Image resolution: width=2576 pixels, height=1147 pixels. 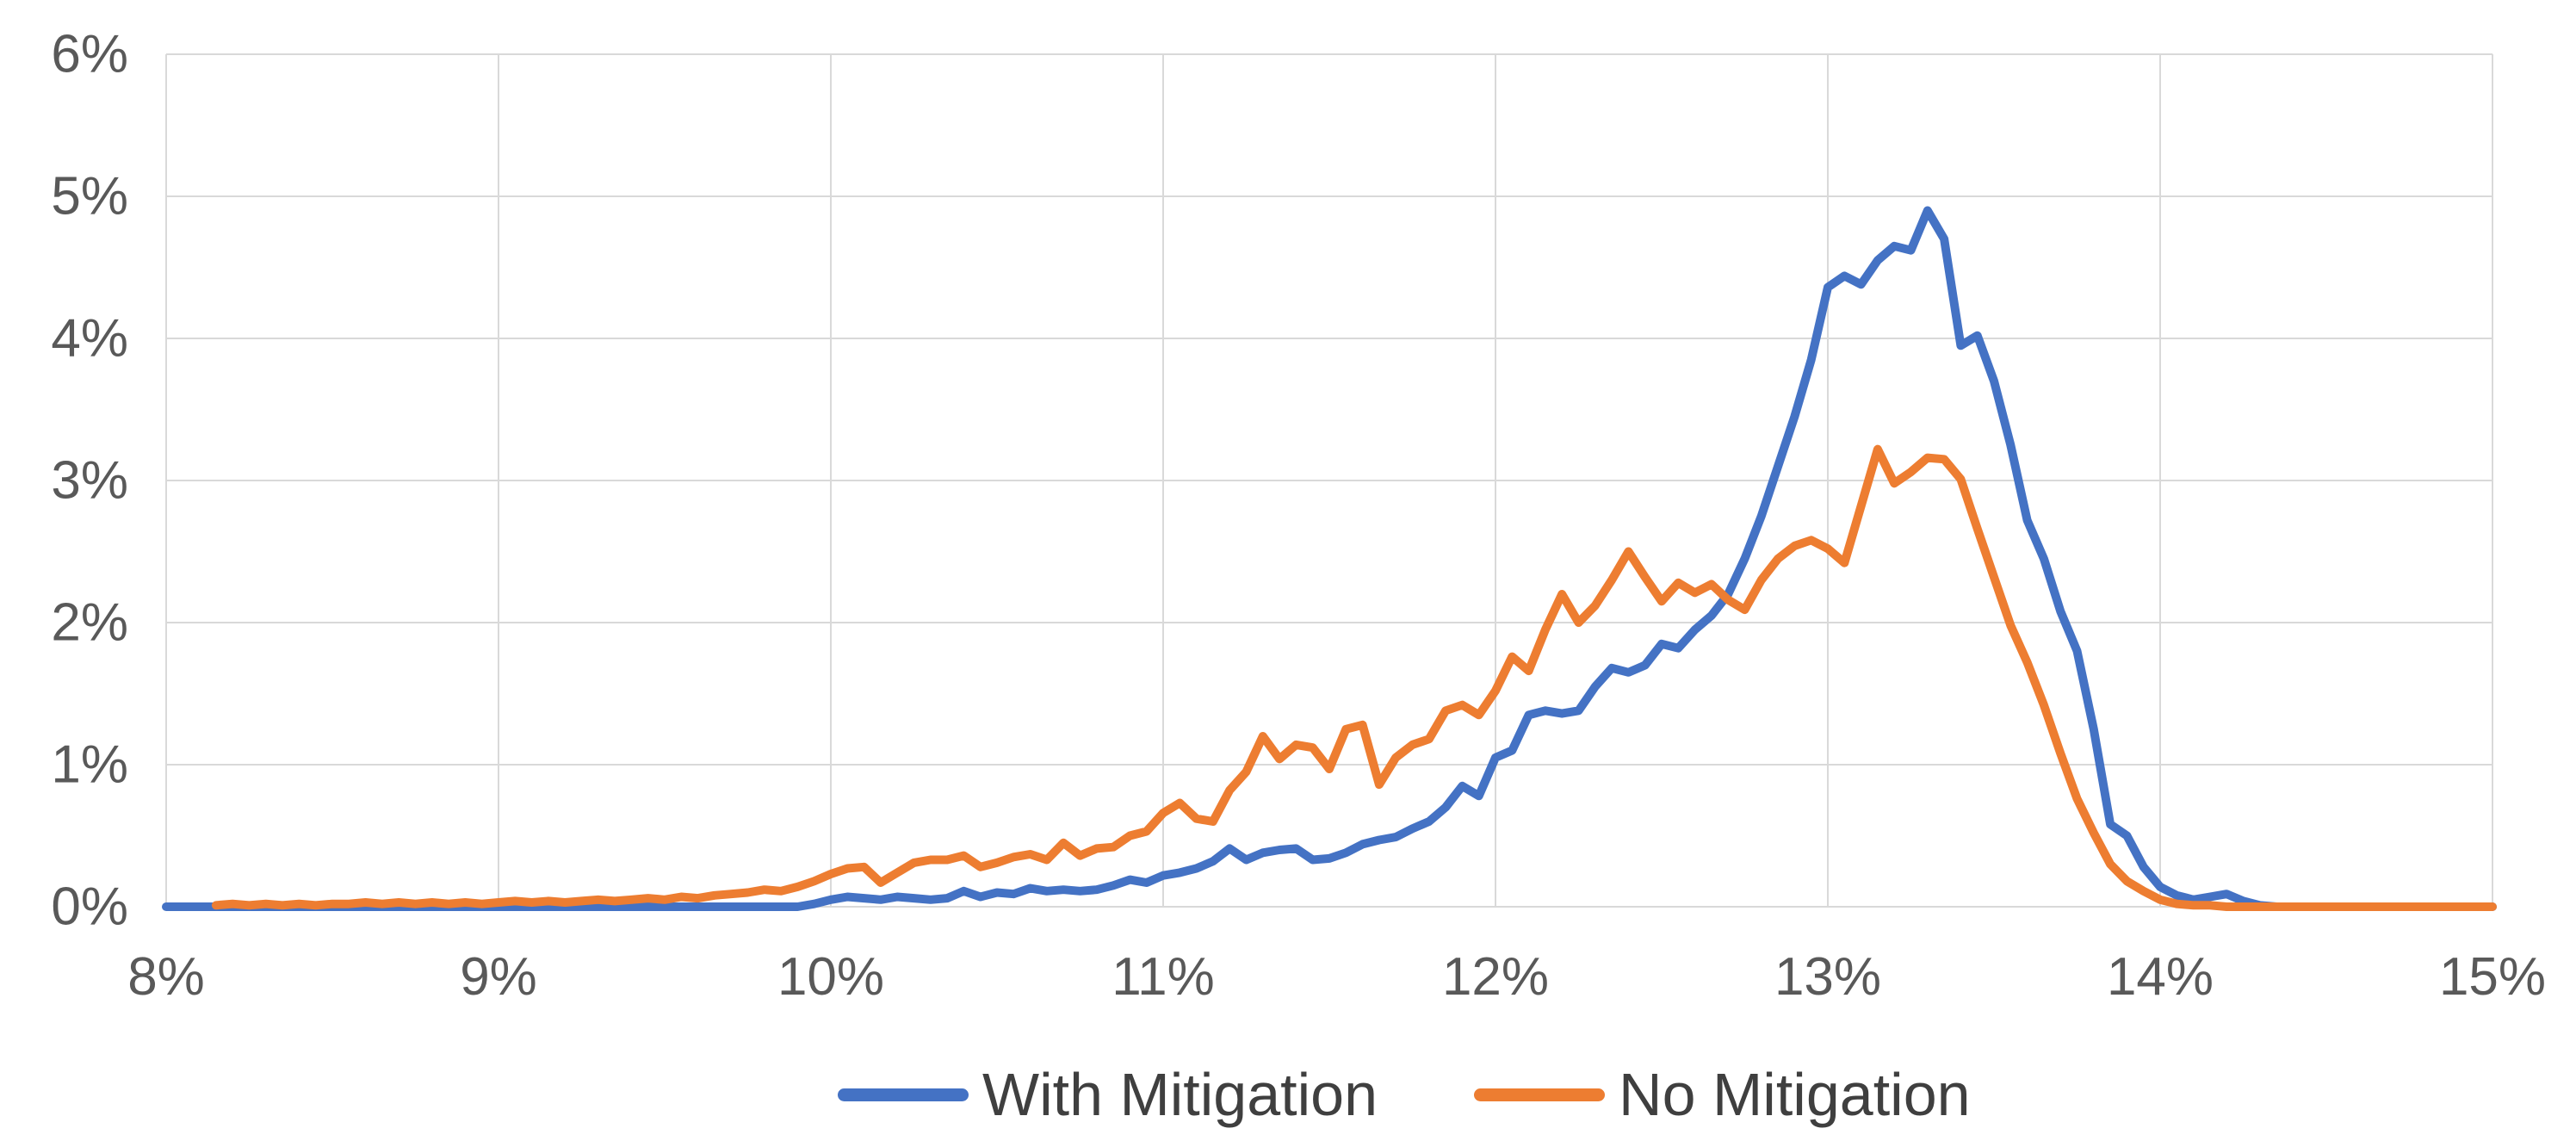 What do you see at coordinates (90, 197) in the screenshot?
I see `y-tick-label: 5%` at bounding box center [90, 197].